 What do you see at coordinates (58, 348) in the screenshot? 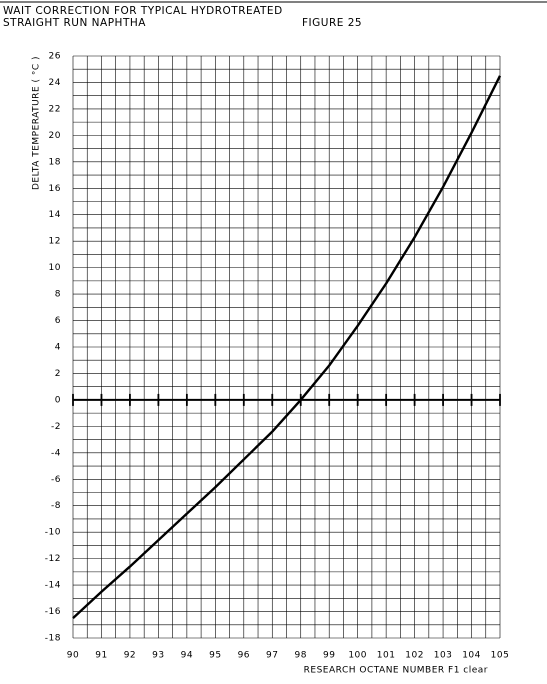
I see `y-tick-label: 4` at bounding box center [58, 348].